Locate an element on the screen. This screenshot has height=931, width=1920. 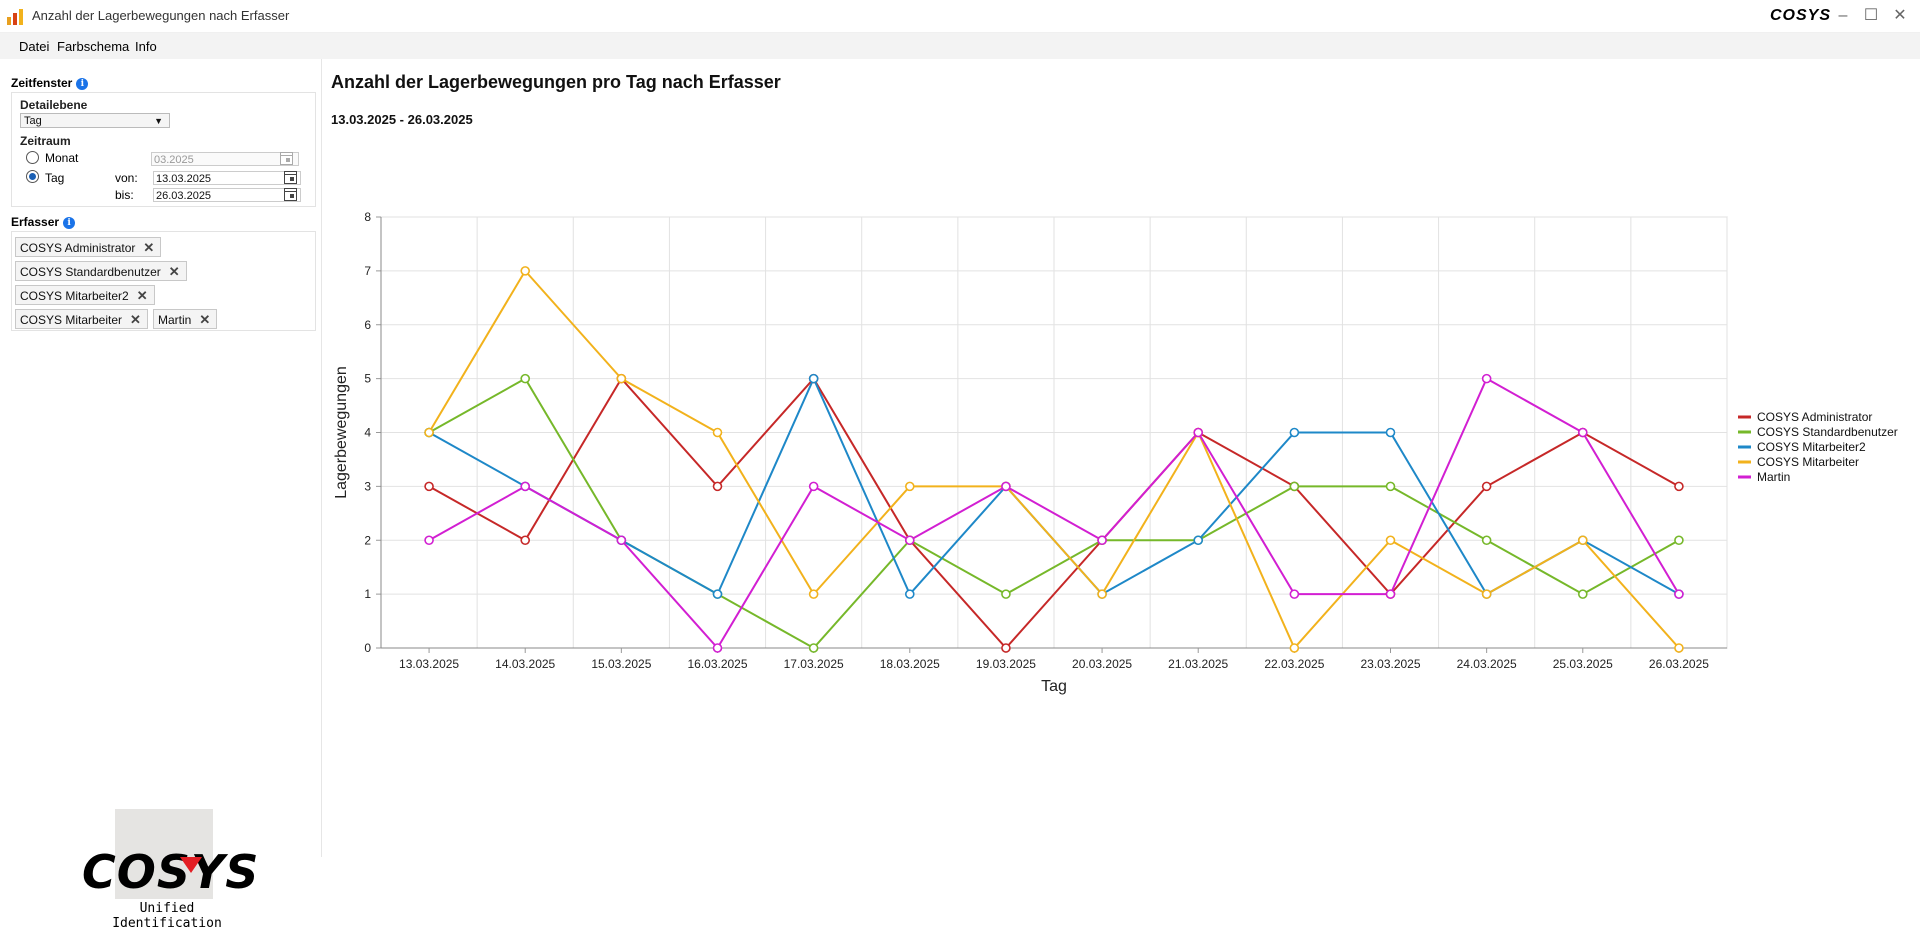
erfasser-chip: COSYS Standardbenutzer ✕ is located at coordinates (101, 271).